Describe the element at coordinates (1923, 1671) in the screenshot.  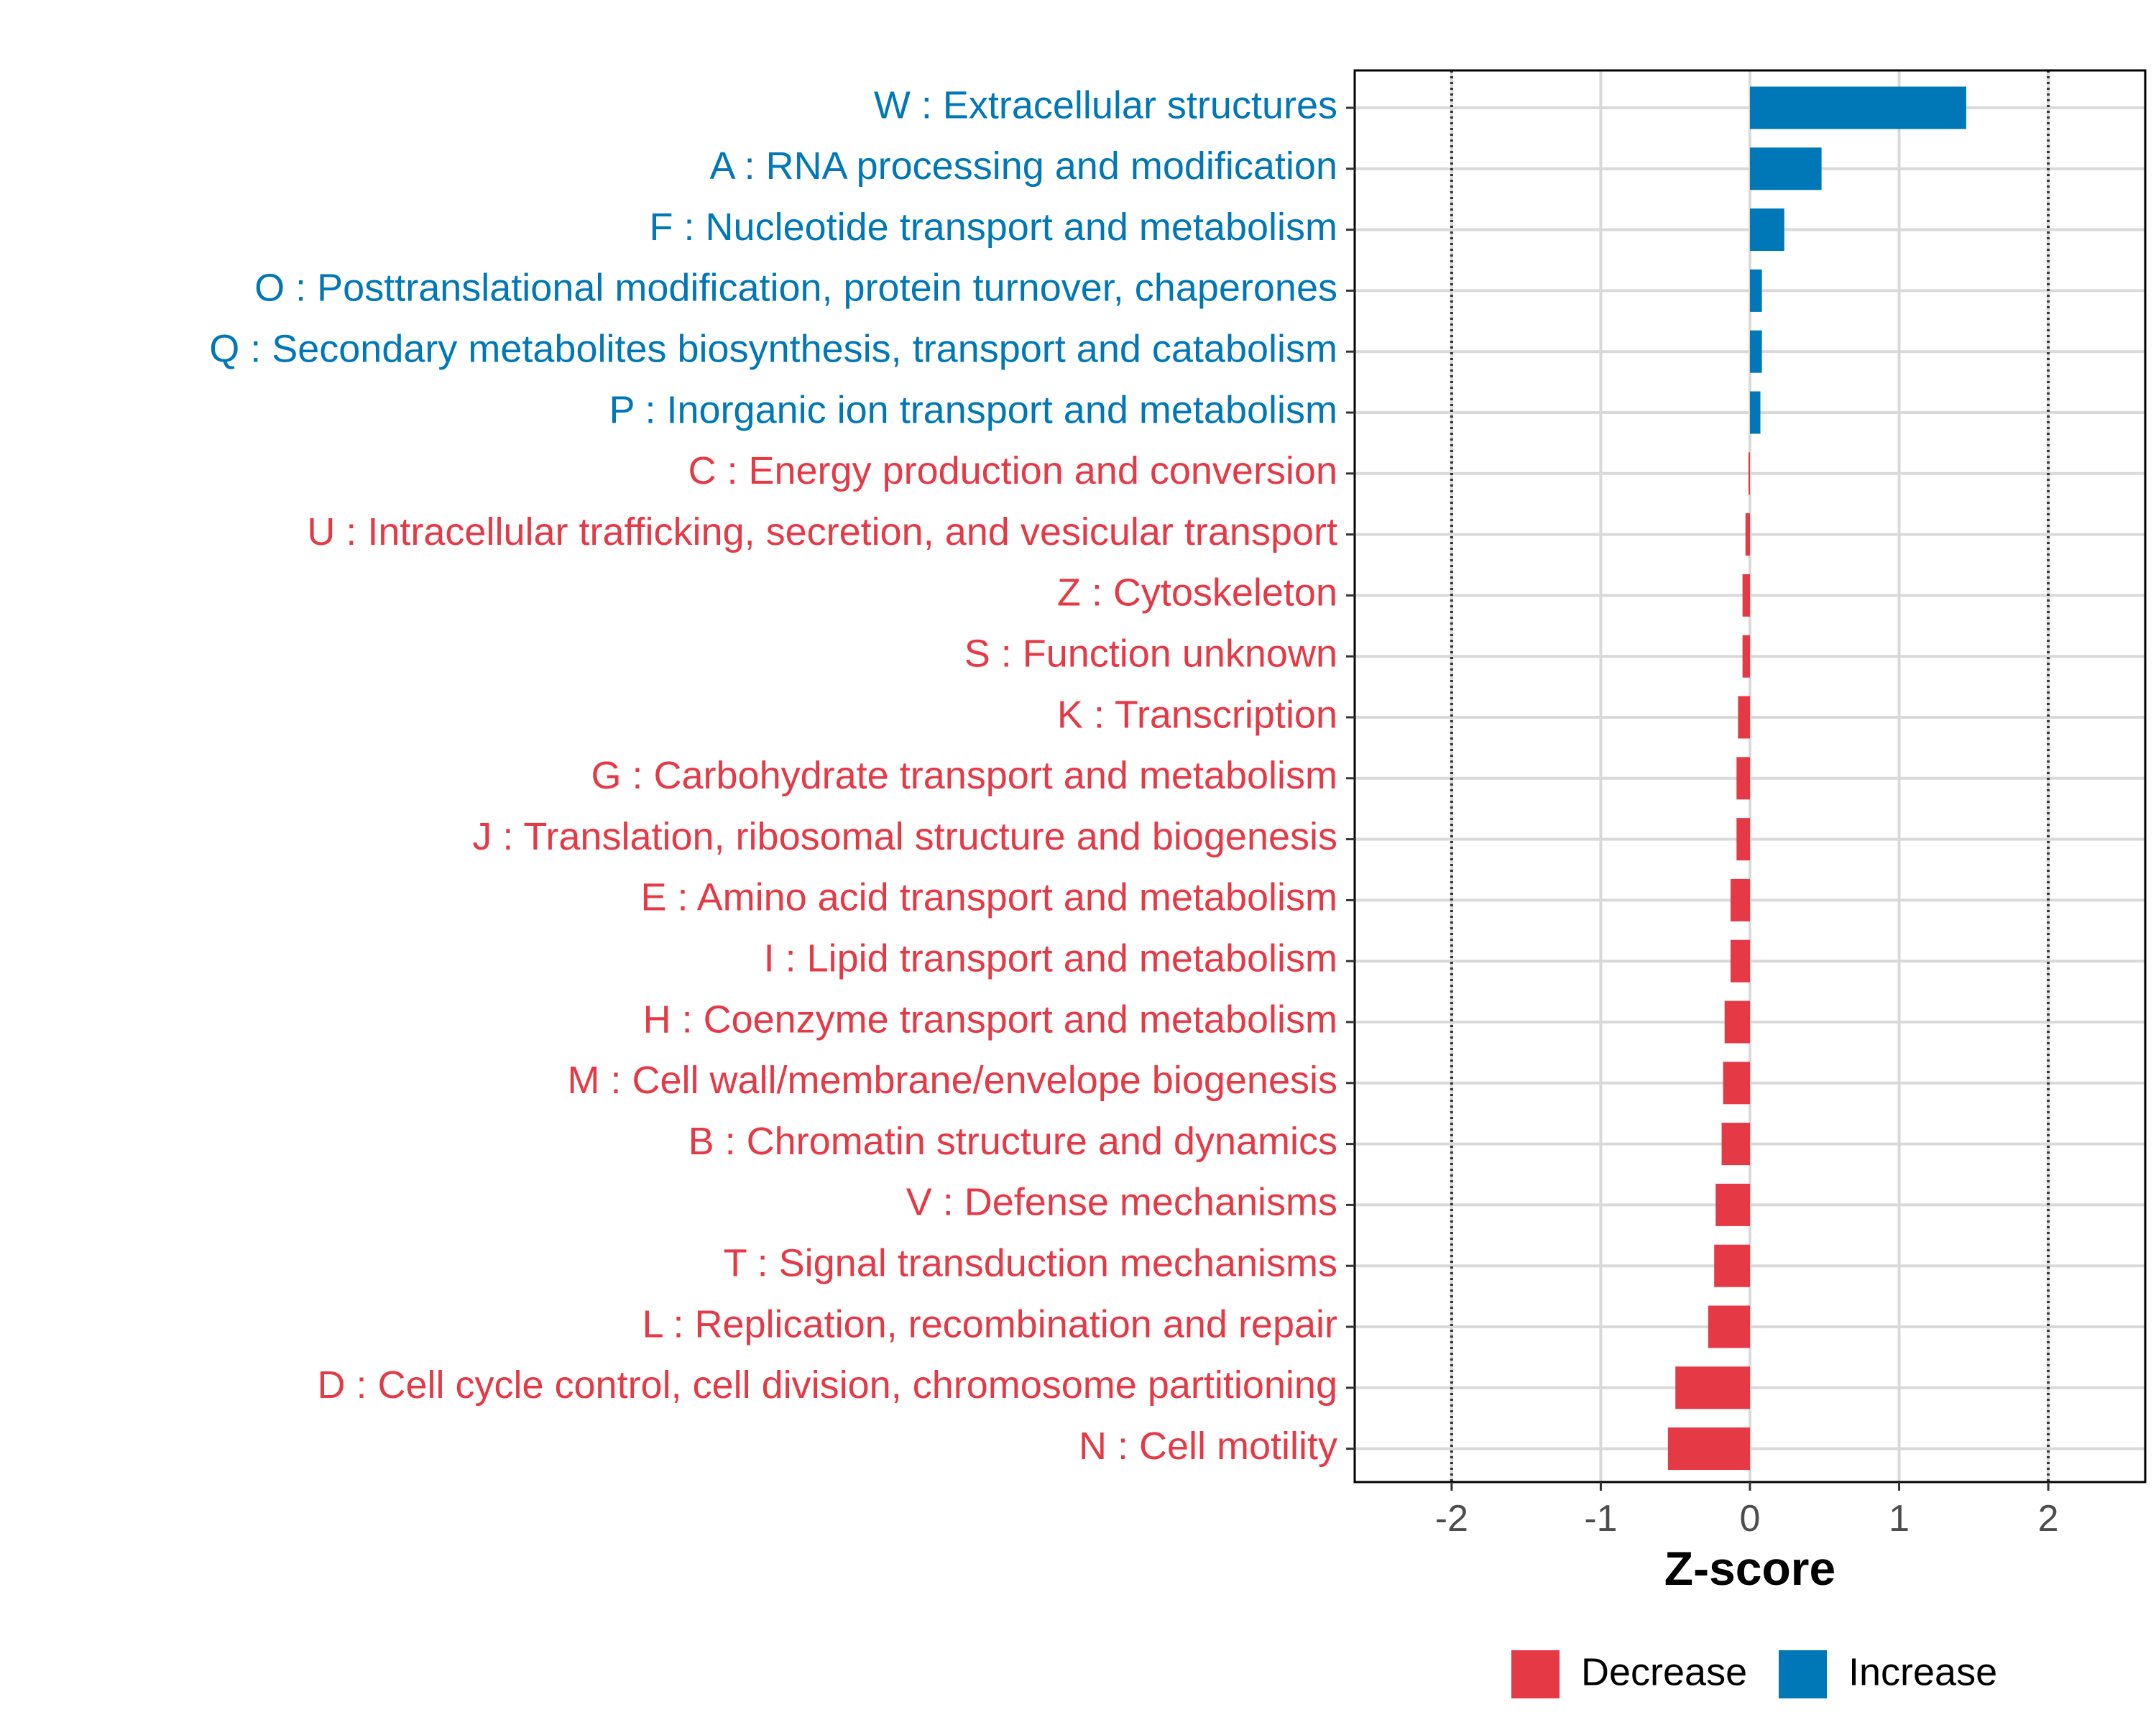
I see `legend-label-increase: Increase` at that location.